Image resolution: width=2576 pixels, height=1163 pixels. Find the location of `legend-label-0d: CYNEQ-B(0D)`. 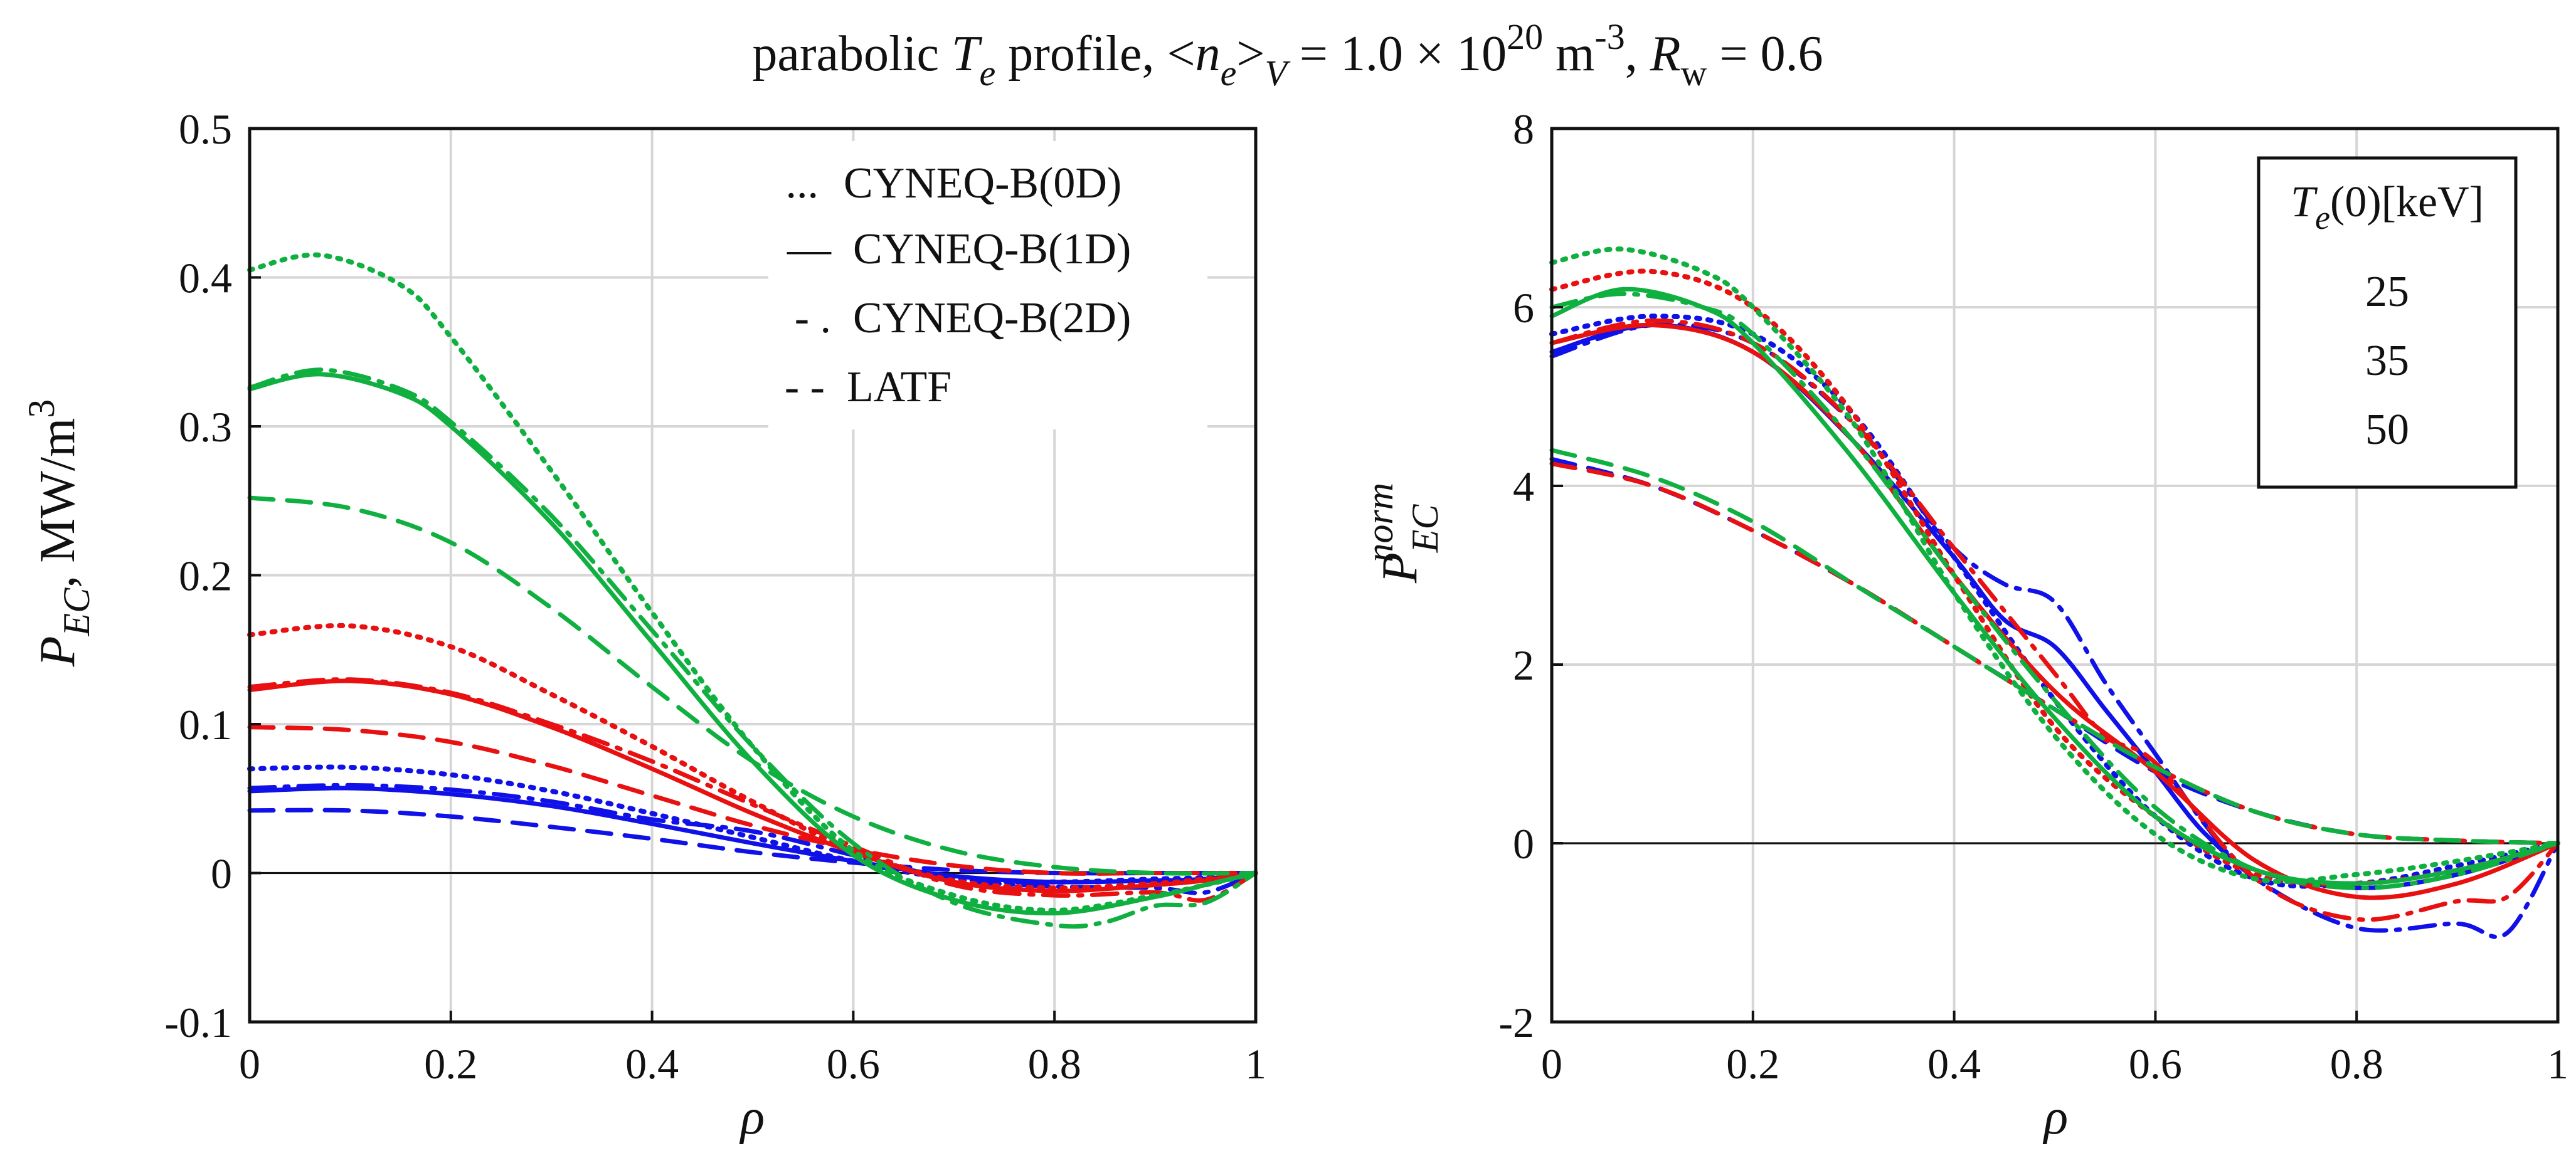

legend-label-0d: CYNEQ-B(0D) is located at coordinates (982, 183).